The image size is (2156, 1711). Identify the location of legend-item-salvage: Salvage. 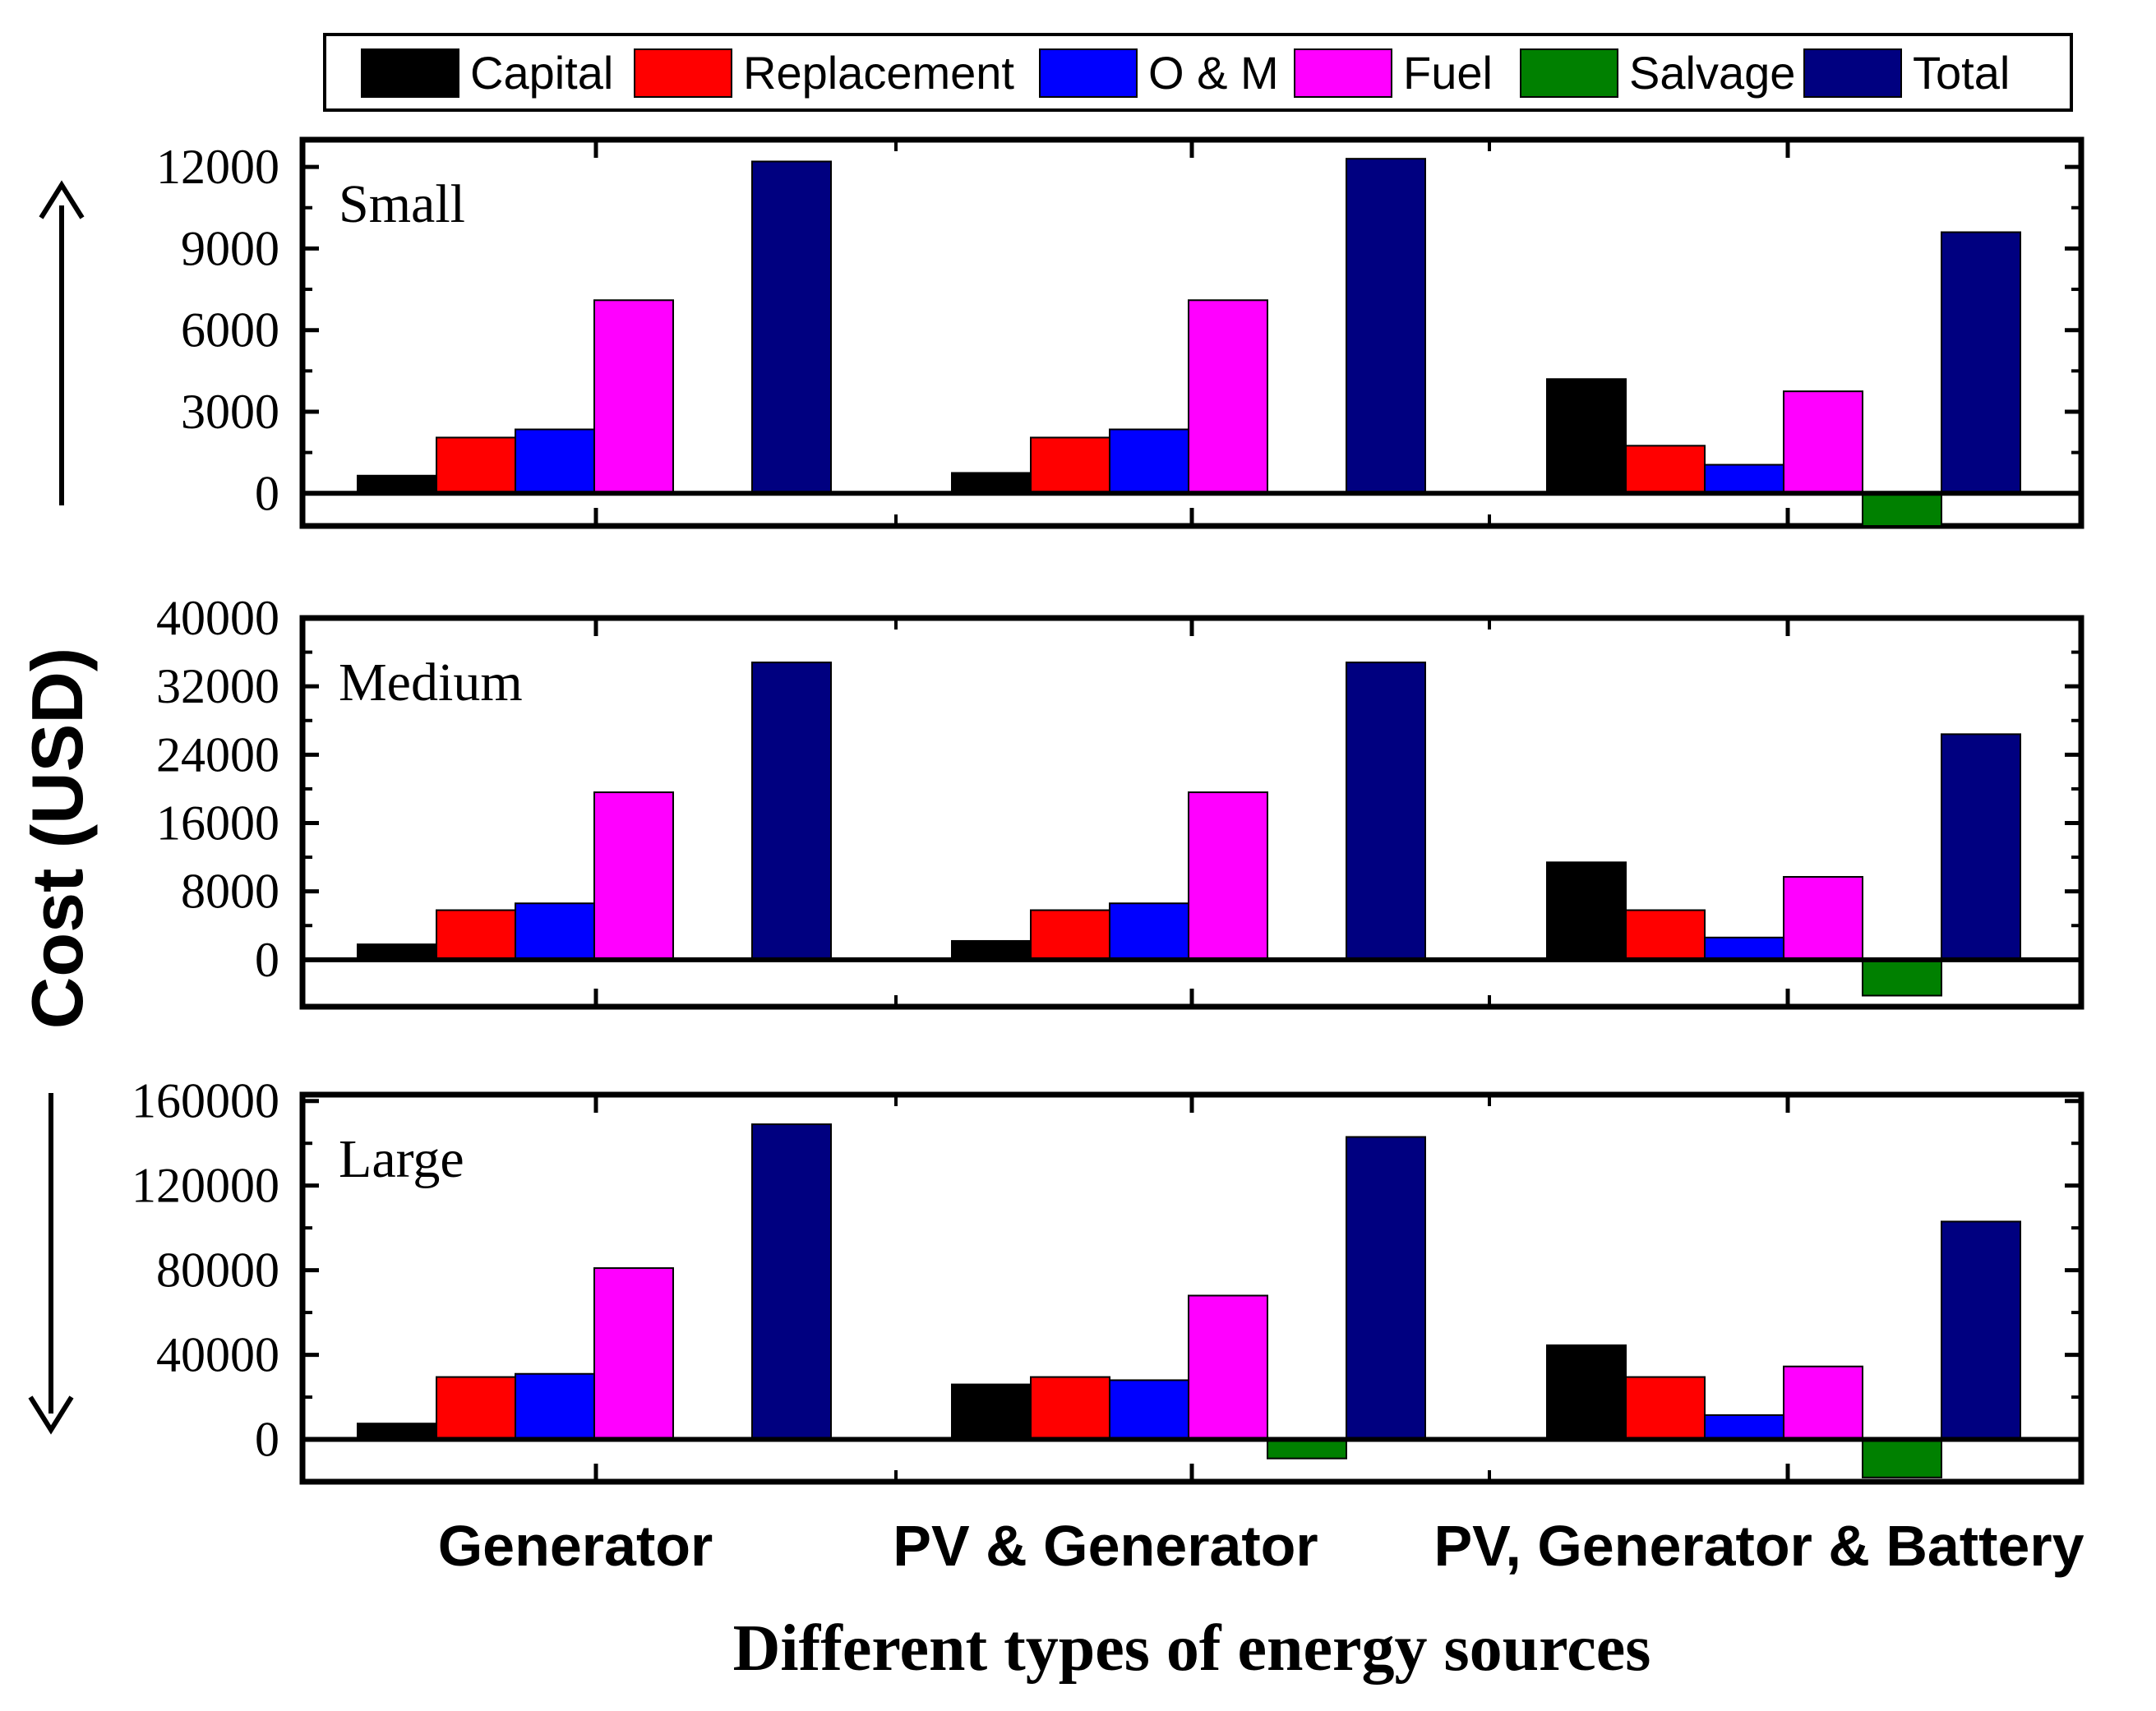
(1658, 73).